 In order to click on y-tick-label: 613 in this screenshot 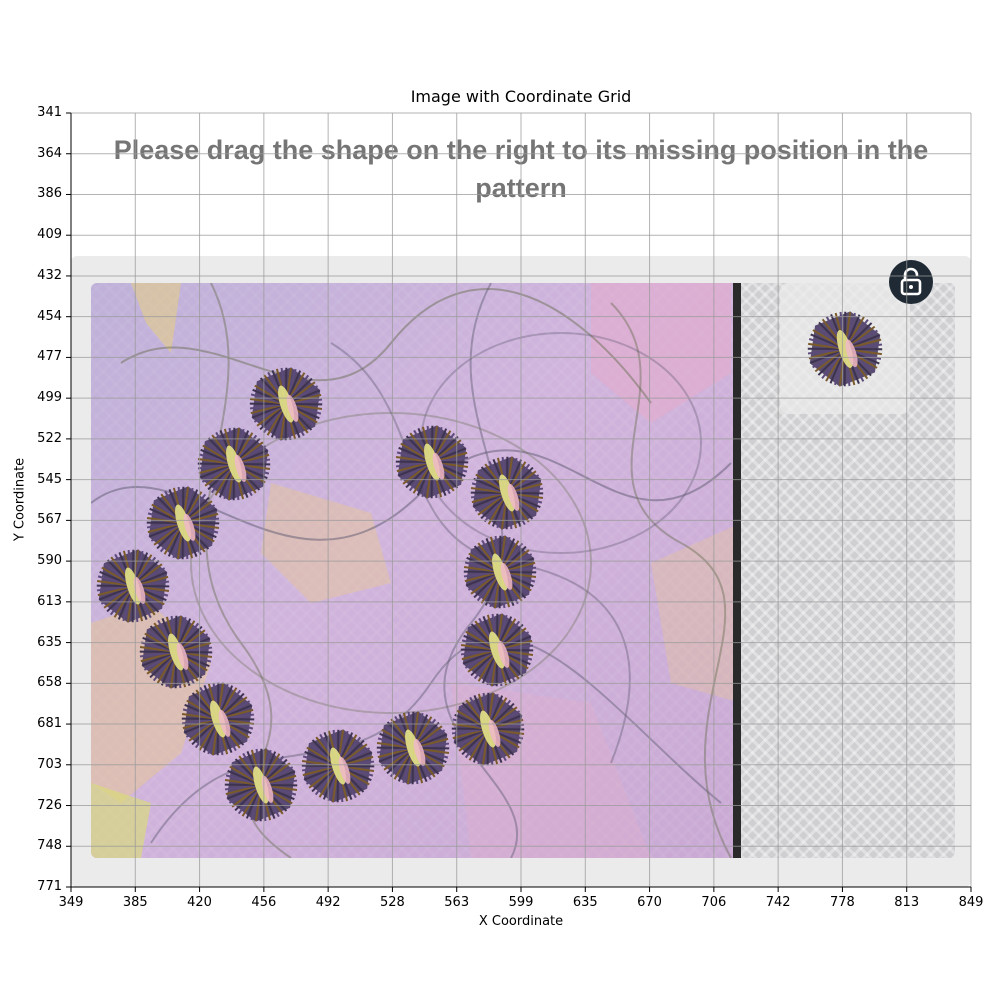, I will do `click(49, 601)`.